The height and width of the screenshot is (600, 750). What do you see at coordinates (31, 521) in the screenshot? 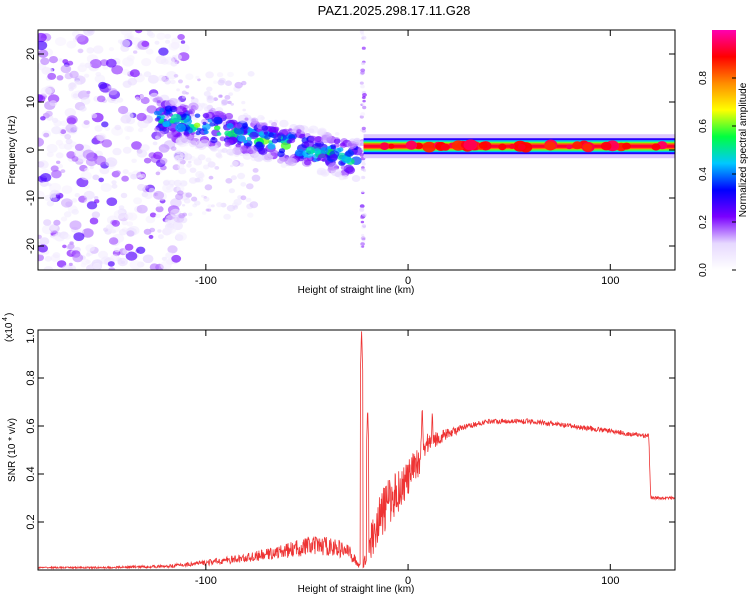
I see `y-tick-label: 0.2` at bounding box center [31, 521].